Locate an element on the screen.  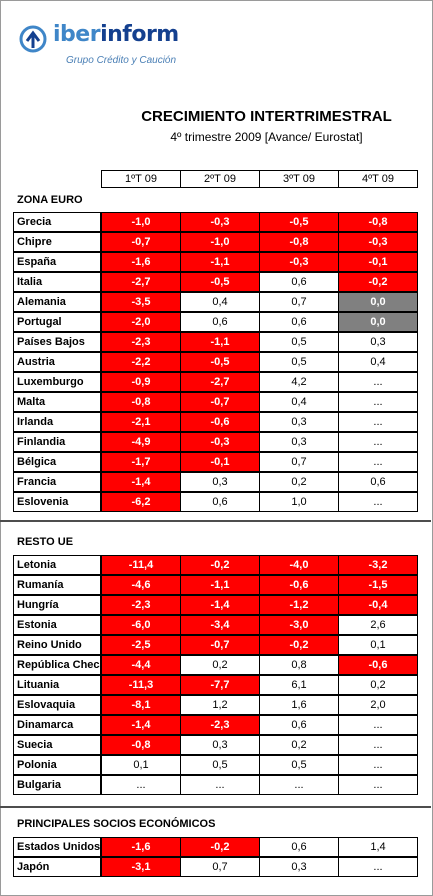
iberinform-logo-icon is located at coordinates (33, 39).